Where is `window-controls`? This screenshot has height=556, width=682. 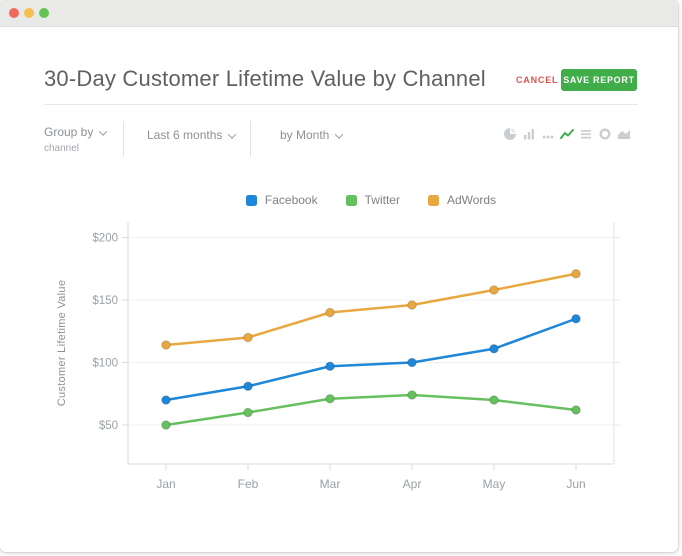
window-controls is located at coordinates (29, 13).